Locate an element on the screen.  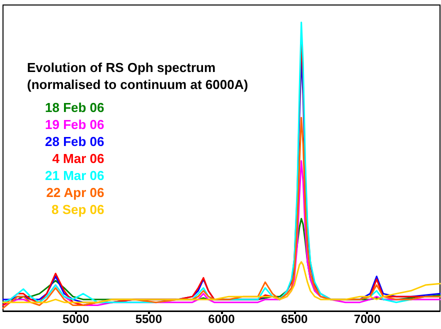
text: 22 Apr 06 is located at coordinates (75, 192).